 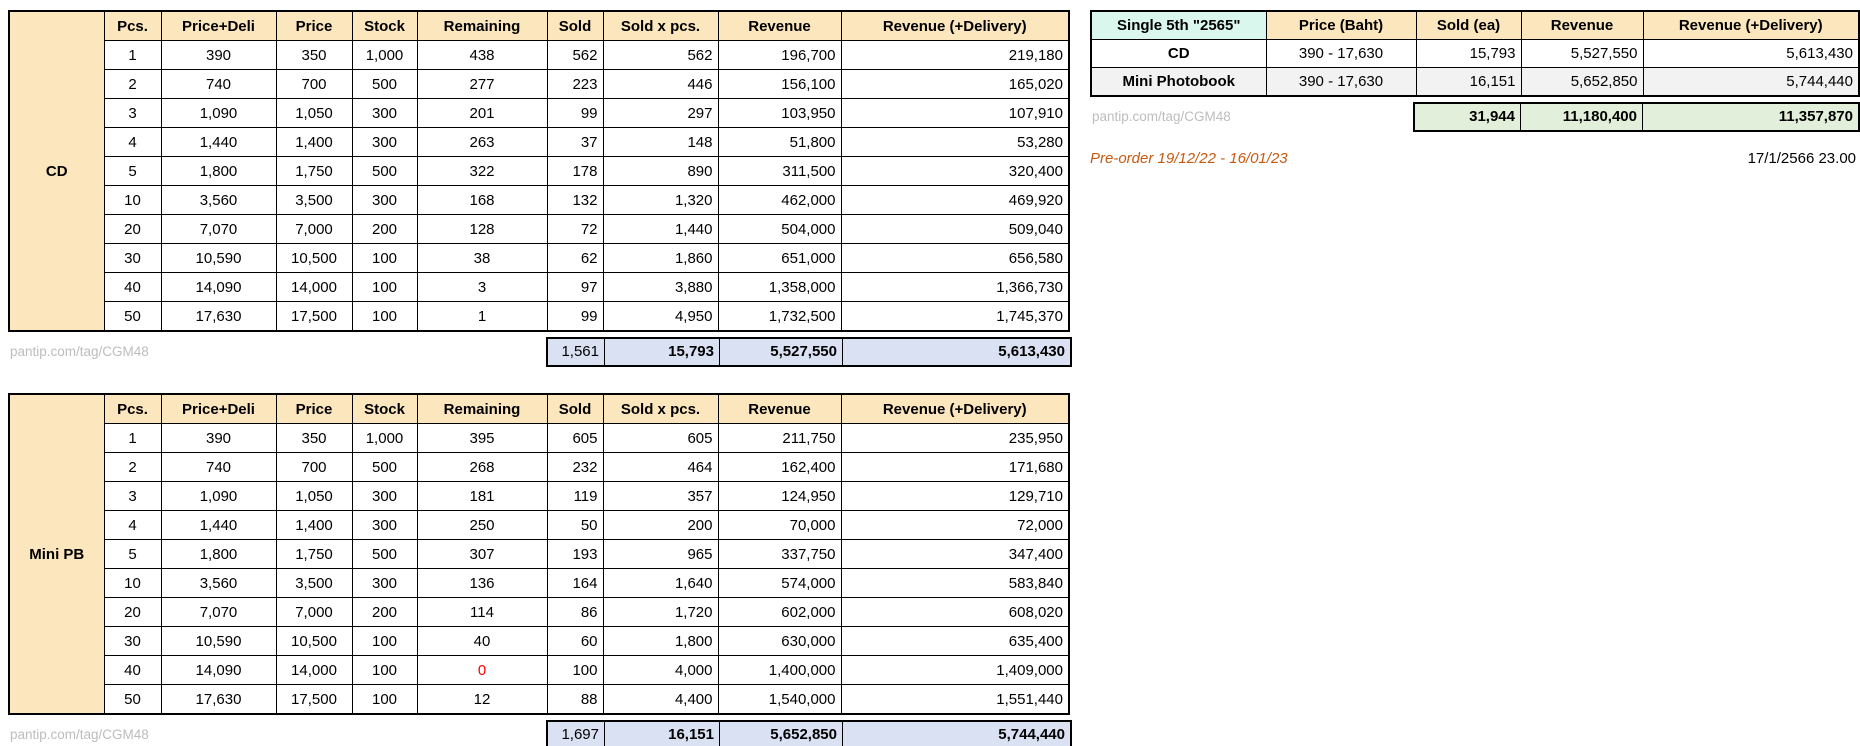 I want to click on cell: 1,720, so click(x=660, y=612).